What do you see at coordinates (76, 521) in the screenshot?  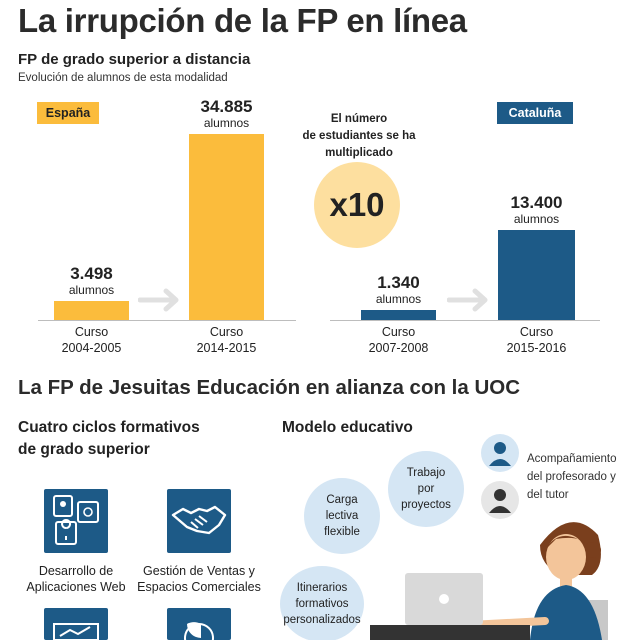 I see `app-development-icon` at bounding box center [76, 521].